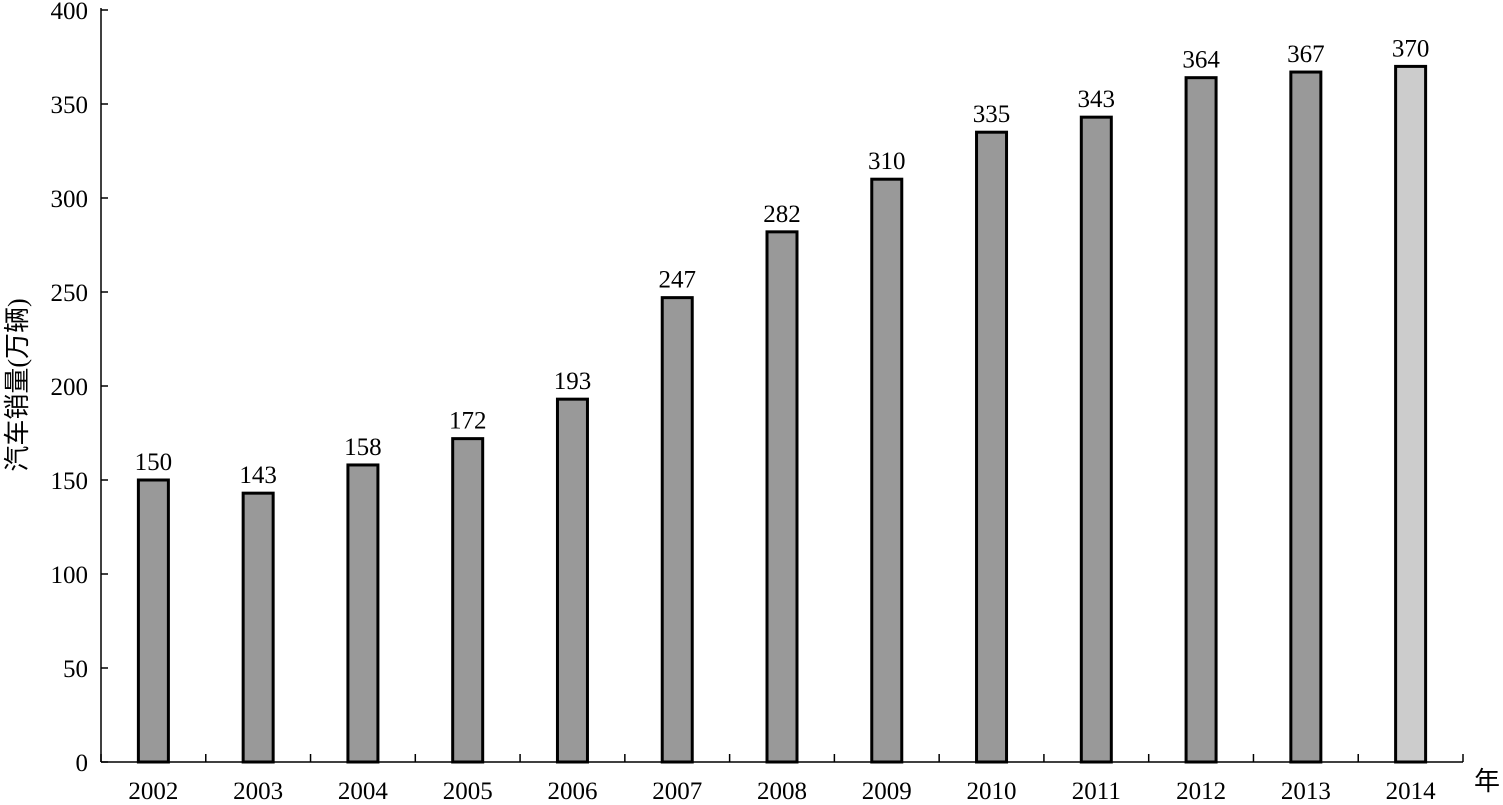 The width and height of the screenshot is (1503, 805). Describe the element at coordinates (468, 600) in the screenshot. I see `bar-2005` at that location.